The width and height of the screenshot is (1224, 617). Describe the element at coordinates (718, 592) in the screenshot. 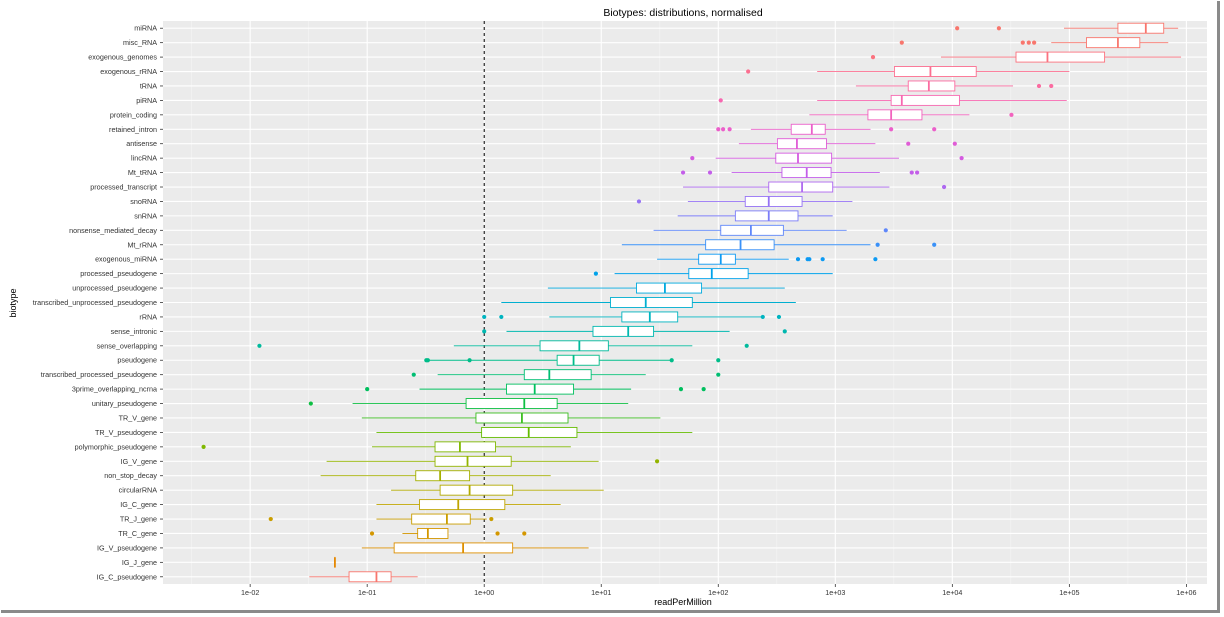

I see `x-tick-label: 1e+02` at that location.